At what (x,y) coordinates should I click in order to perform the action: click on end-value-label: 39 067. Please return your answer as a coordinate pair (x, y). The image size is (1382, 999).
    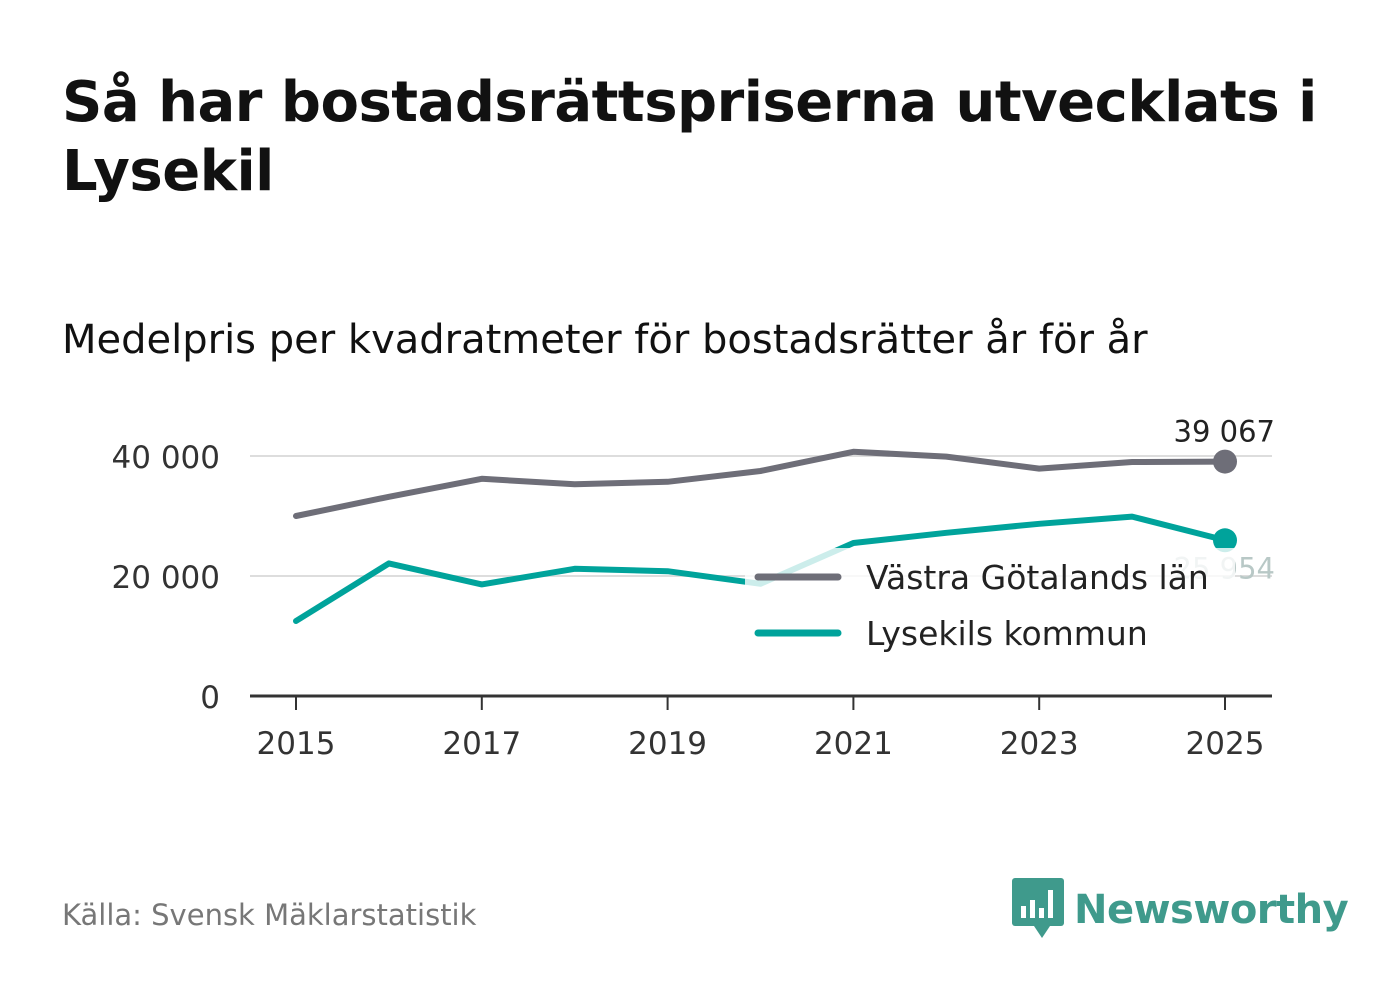
    Looking at the image, I should click on (1224, 432).